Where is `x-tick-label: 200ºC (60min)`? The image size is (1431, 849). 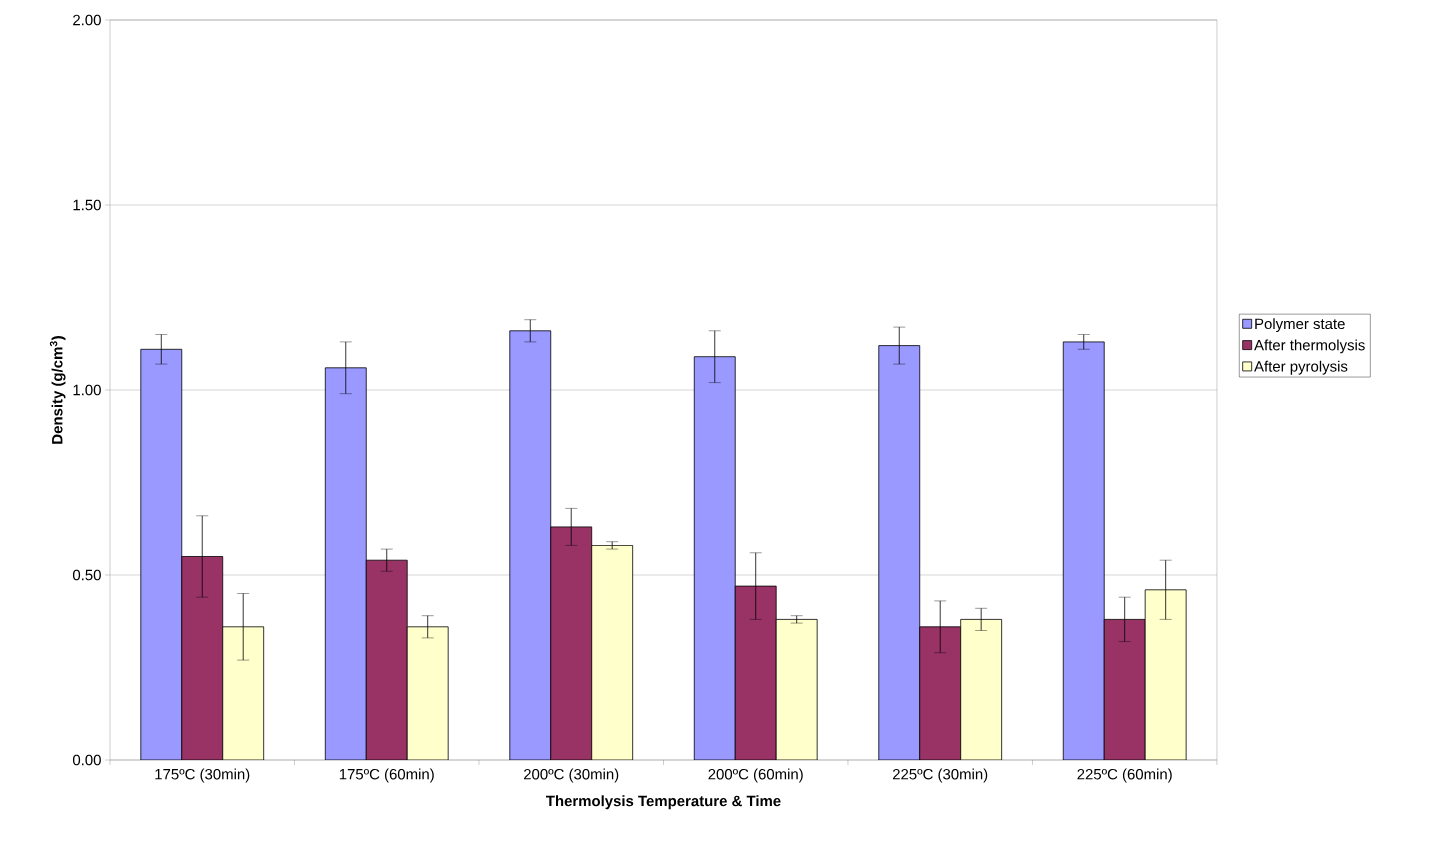
x-tick-label: 200ºC (60min) is located at coordinates (755, 775).